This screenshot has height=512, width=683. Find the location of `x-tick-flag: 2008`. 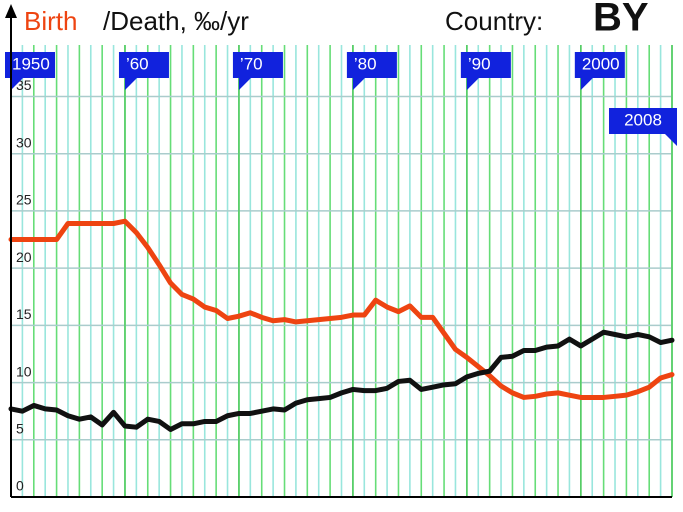

x-tick-flag: 2008 is located at coordinates (643, 127).